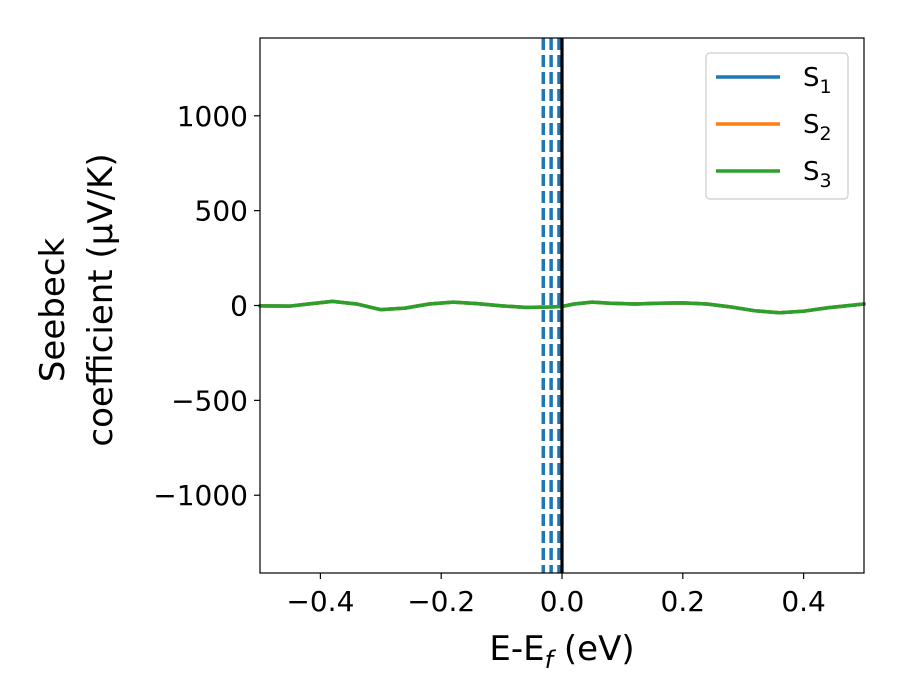  What do you see at coordinates (826, 87) in the screenshot?
I see `legend-label-sub: 1` at bounding box center [826, 87].